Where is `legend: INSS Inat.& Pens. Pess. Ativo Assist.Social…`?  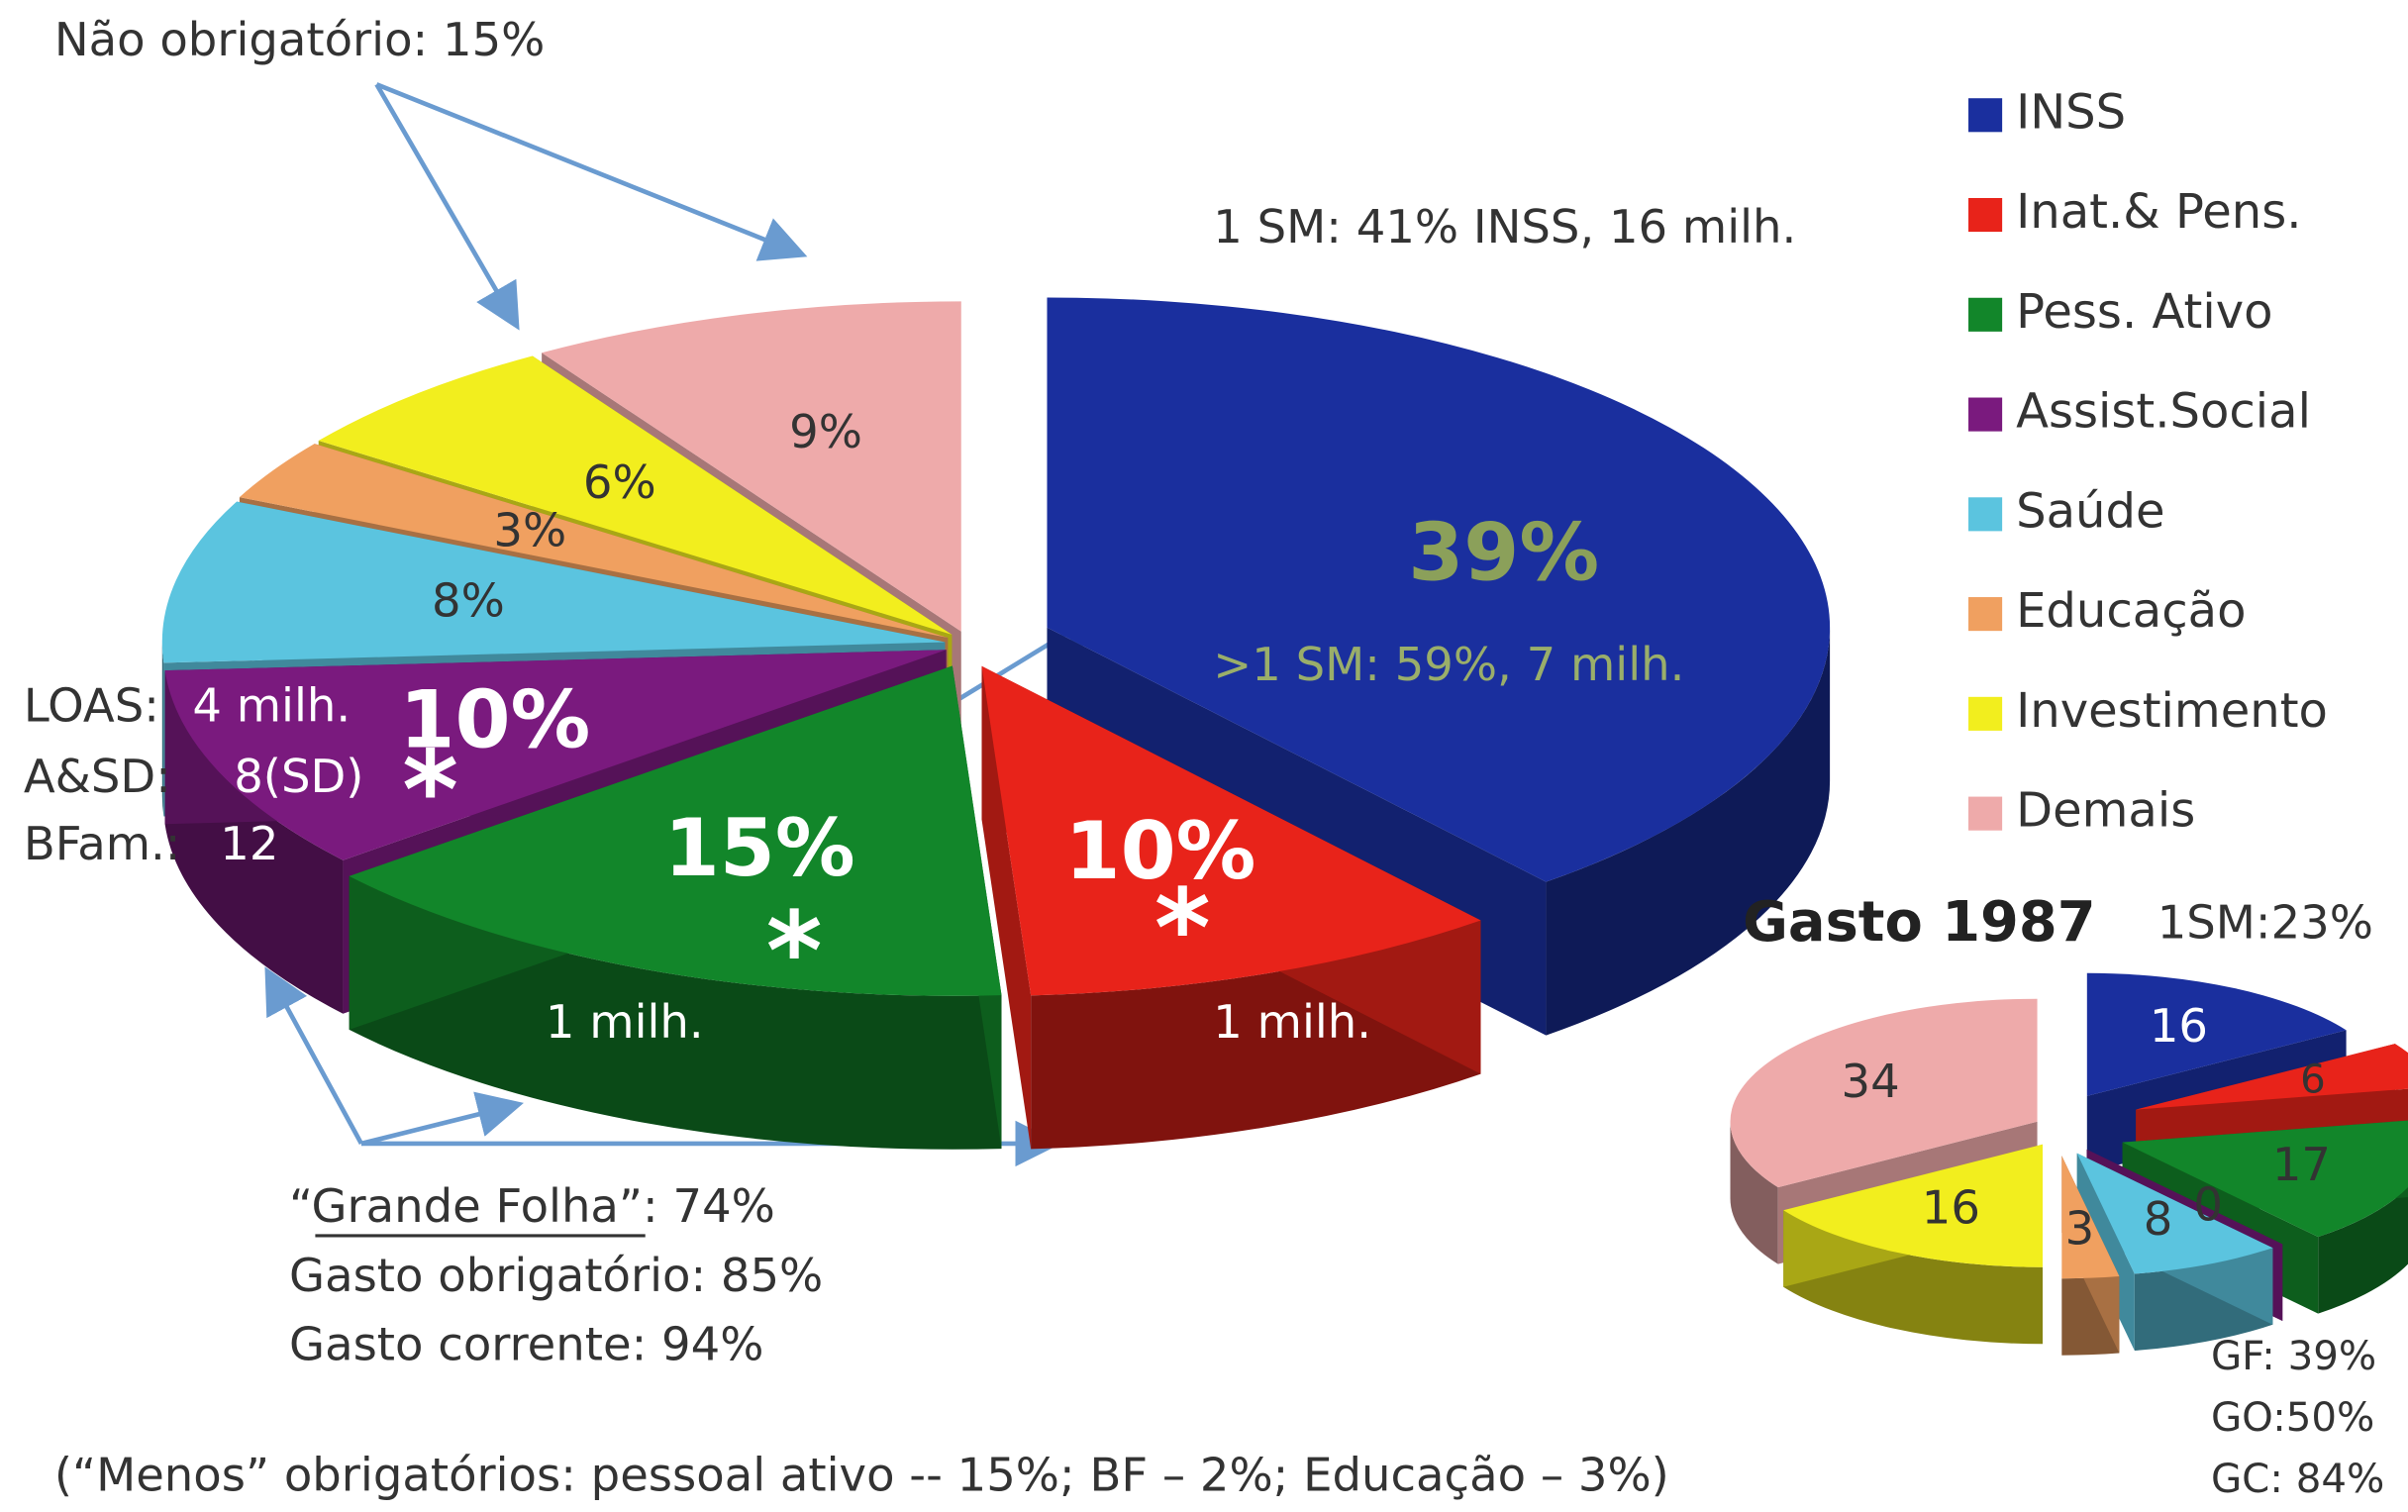 legend: INSS Inat.& Pens. Pess. Ativo Assist.Social… is located at coordinates (2148, 461).